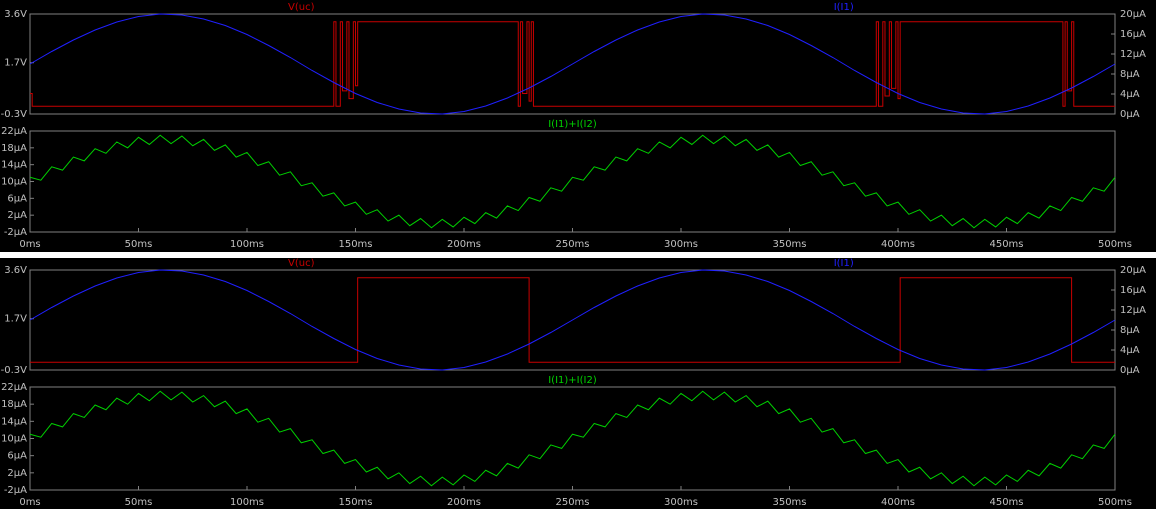  What do you see at coordinates (578, 255) in the screenshot?
I see `window-separator` at bounding box center [578, 255].